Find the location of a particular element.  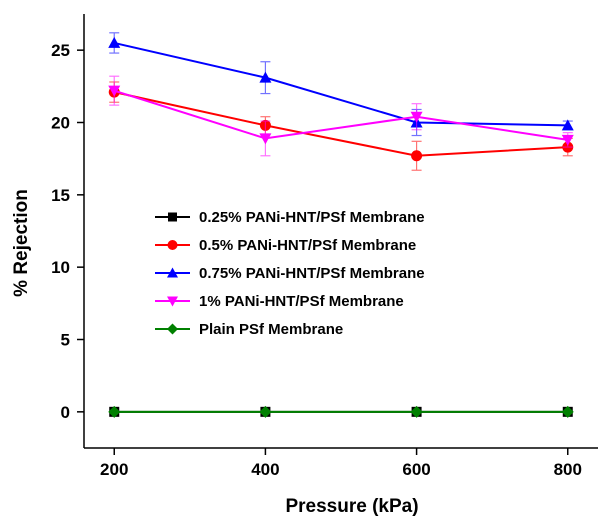

x-tick-label: 400 is located at coordinates (265, 469).